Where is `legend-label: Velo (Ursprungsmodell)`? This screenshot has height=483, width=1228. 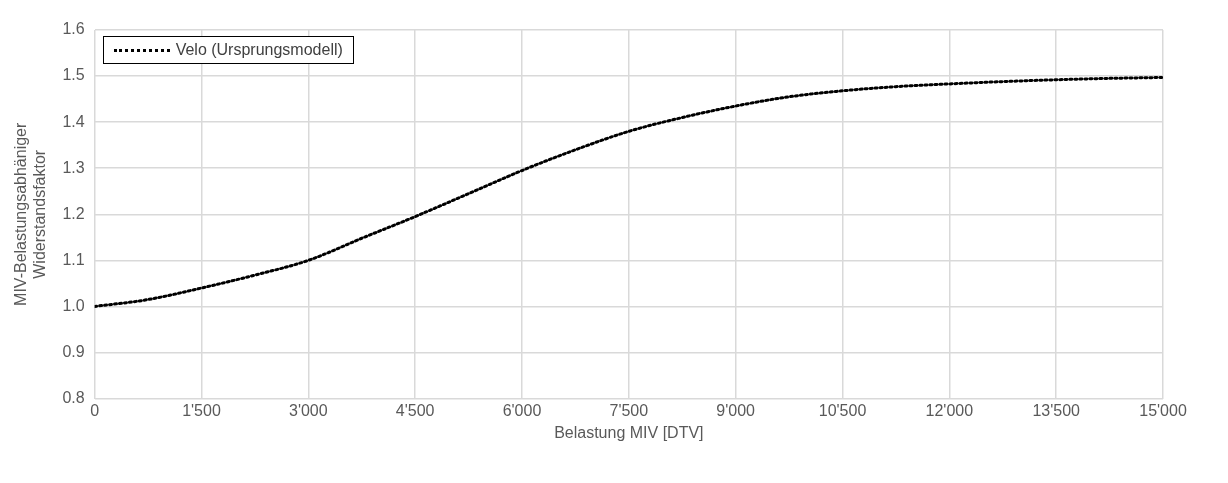 legend-label: Velo (Ursprungsmodell) is located at coordinates (259, 50).